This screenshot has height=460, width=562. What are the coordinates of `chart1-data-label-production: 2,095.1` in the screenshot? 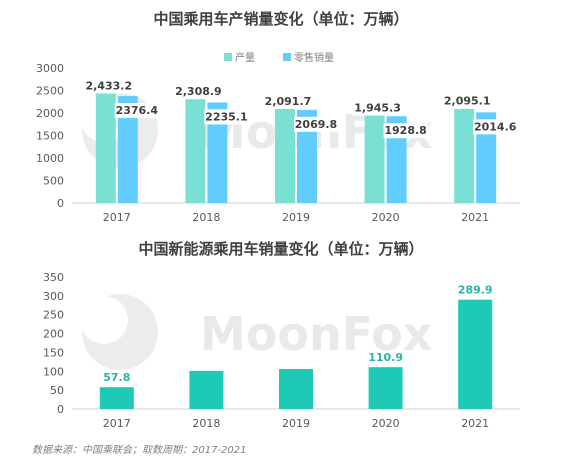 It's located at (467, 101).